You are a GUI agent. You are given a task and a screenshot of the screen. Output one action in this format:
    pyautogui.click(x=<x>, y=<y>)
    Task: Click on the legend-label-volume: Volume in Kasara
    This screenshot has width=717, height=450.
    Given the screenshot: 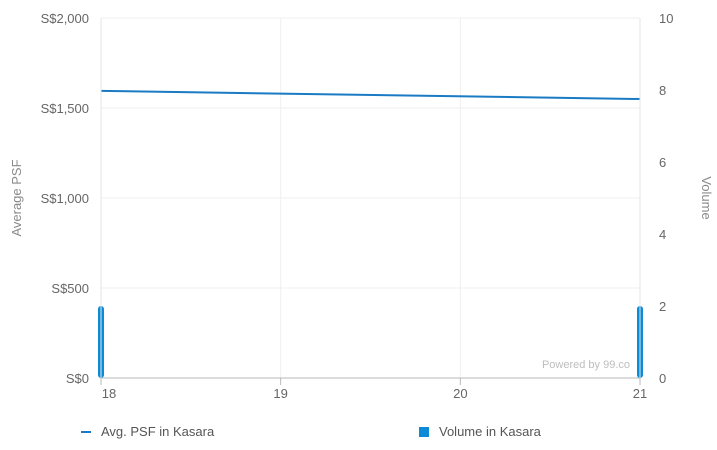 What is the action you would take?
    pyautogui.click(x=490, y=431)
    